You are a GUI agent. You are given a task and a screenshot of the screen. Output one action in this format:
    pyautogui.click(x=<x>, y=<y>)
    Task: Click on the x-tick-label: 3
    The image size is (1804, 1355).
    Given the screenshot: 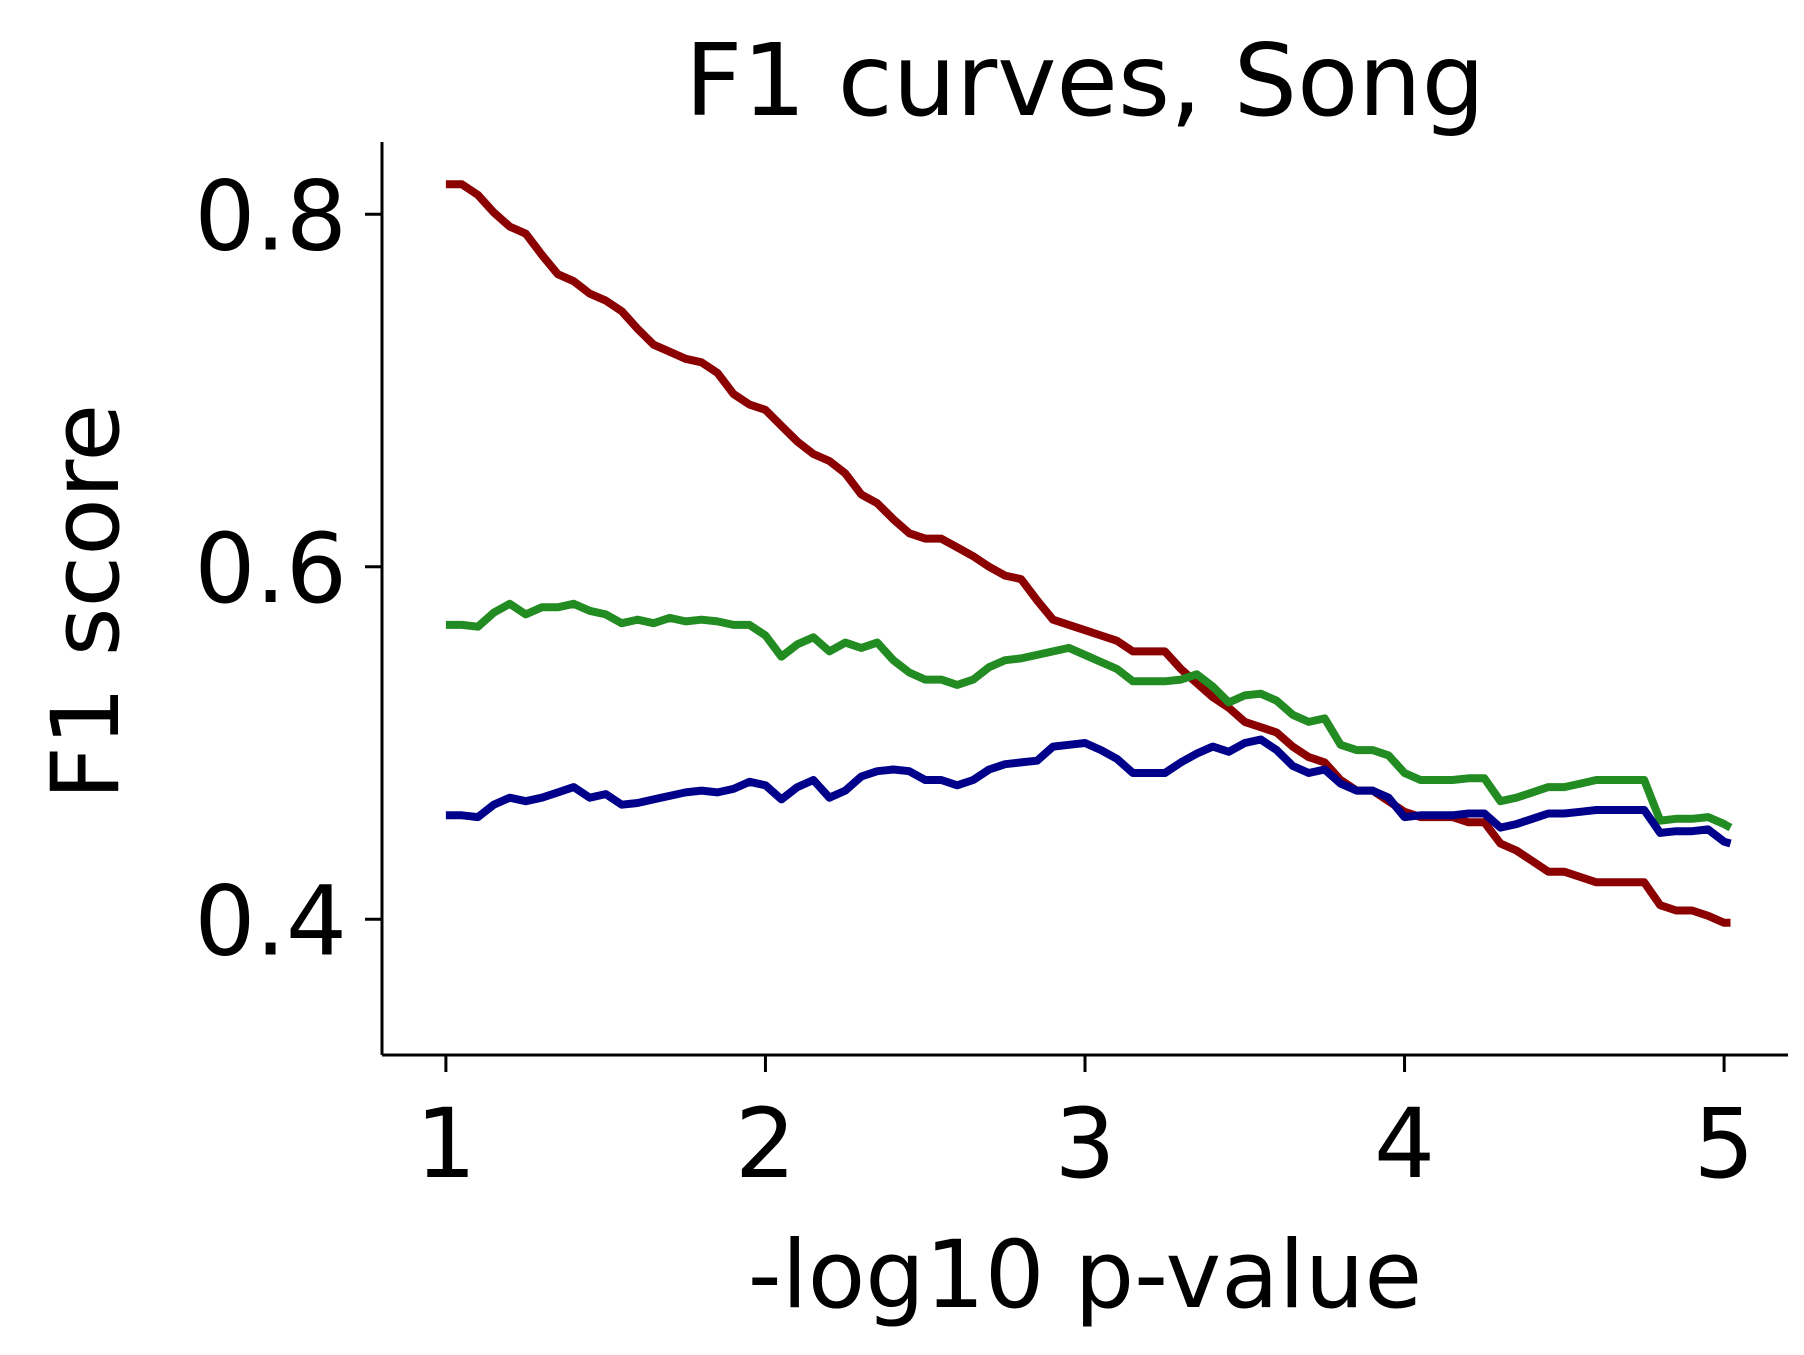 What is the action you would take?
    pyautogui.click(x=1084, y=1144)
    